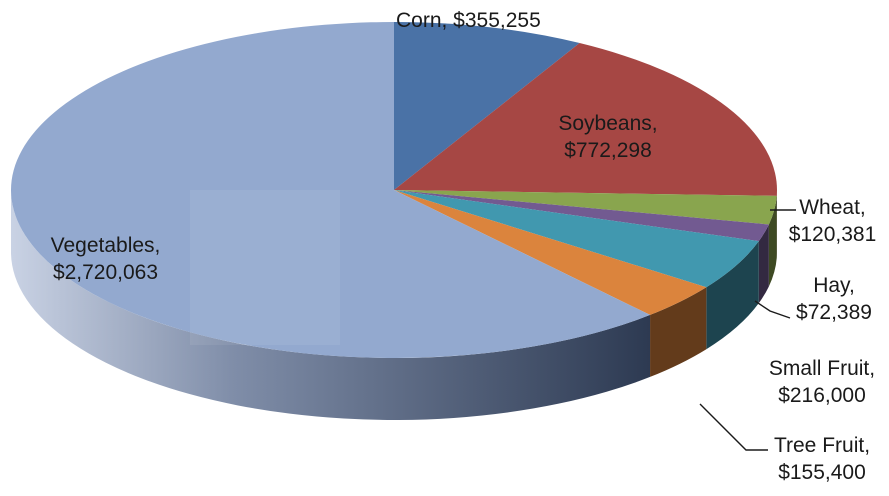  I want to click on leader-hay, so click(772, 309).